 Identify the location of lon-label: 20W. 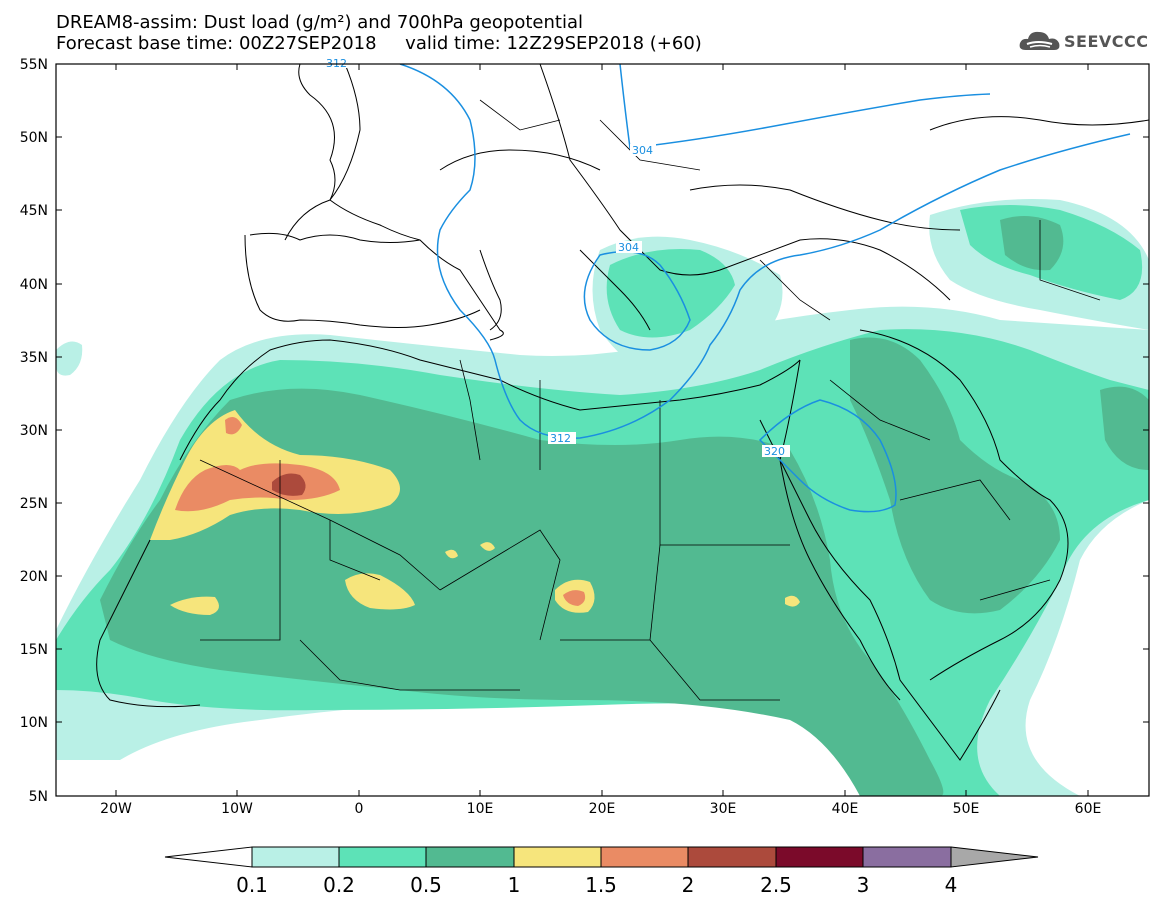
(116, 809).